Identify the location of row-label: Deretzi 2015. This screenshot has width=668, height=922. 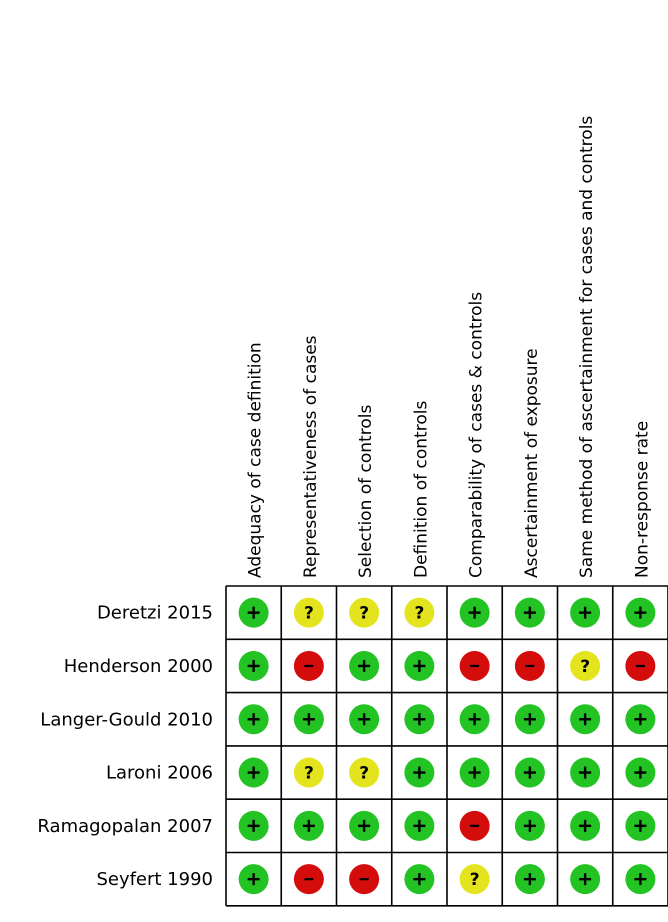
(155, 613).